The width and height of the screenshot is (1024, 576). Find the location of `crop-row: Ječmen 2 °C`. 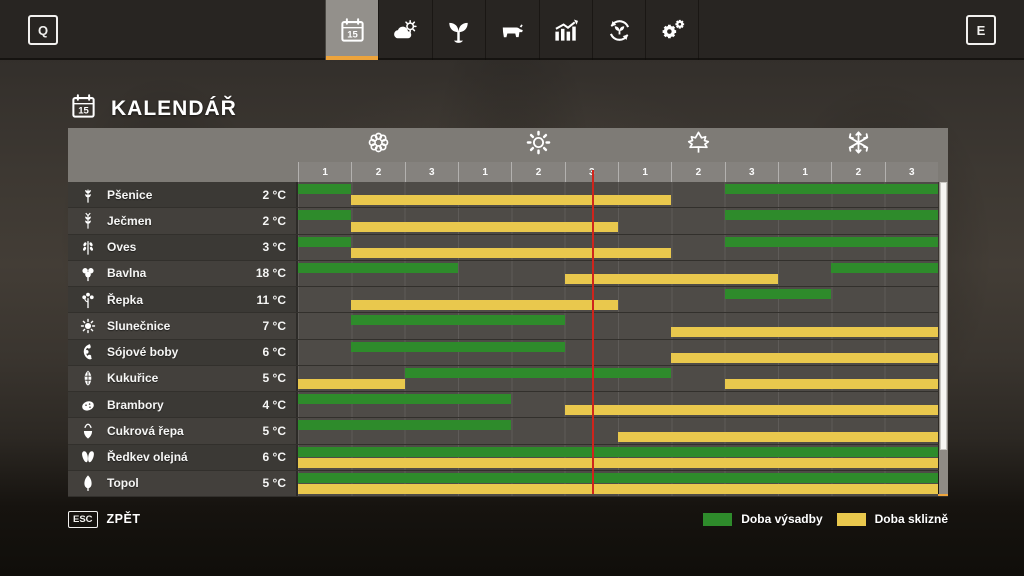

crop-row: Ječmen 2 °C is located at coordinates (508, 221).